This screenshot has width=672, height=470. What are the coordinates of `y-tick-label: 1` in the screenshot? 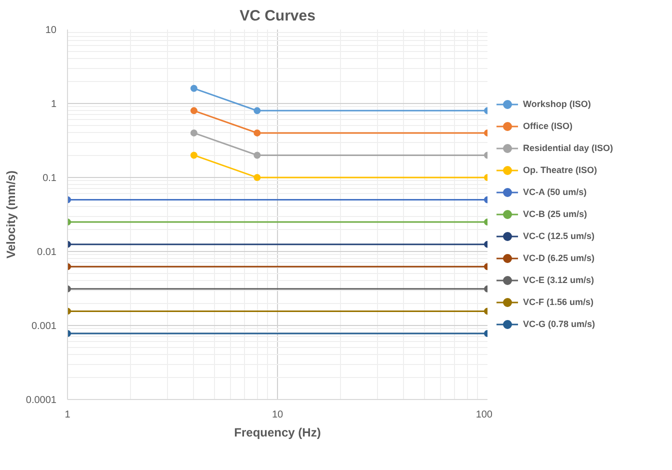 It's located at (53, 104).